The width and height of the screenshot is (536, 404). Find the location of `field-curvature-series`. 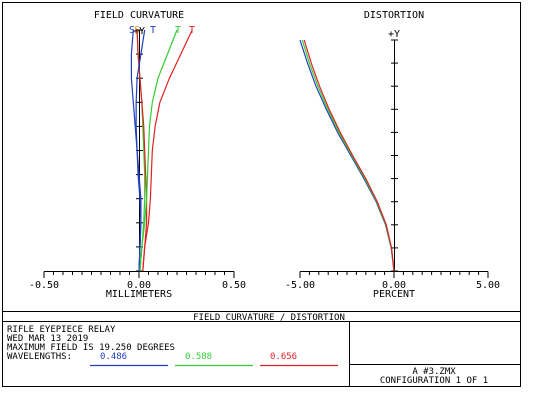

field-curvature-series is located at coordinates (161, 150).